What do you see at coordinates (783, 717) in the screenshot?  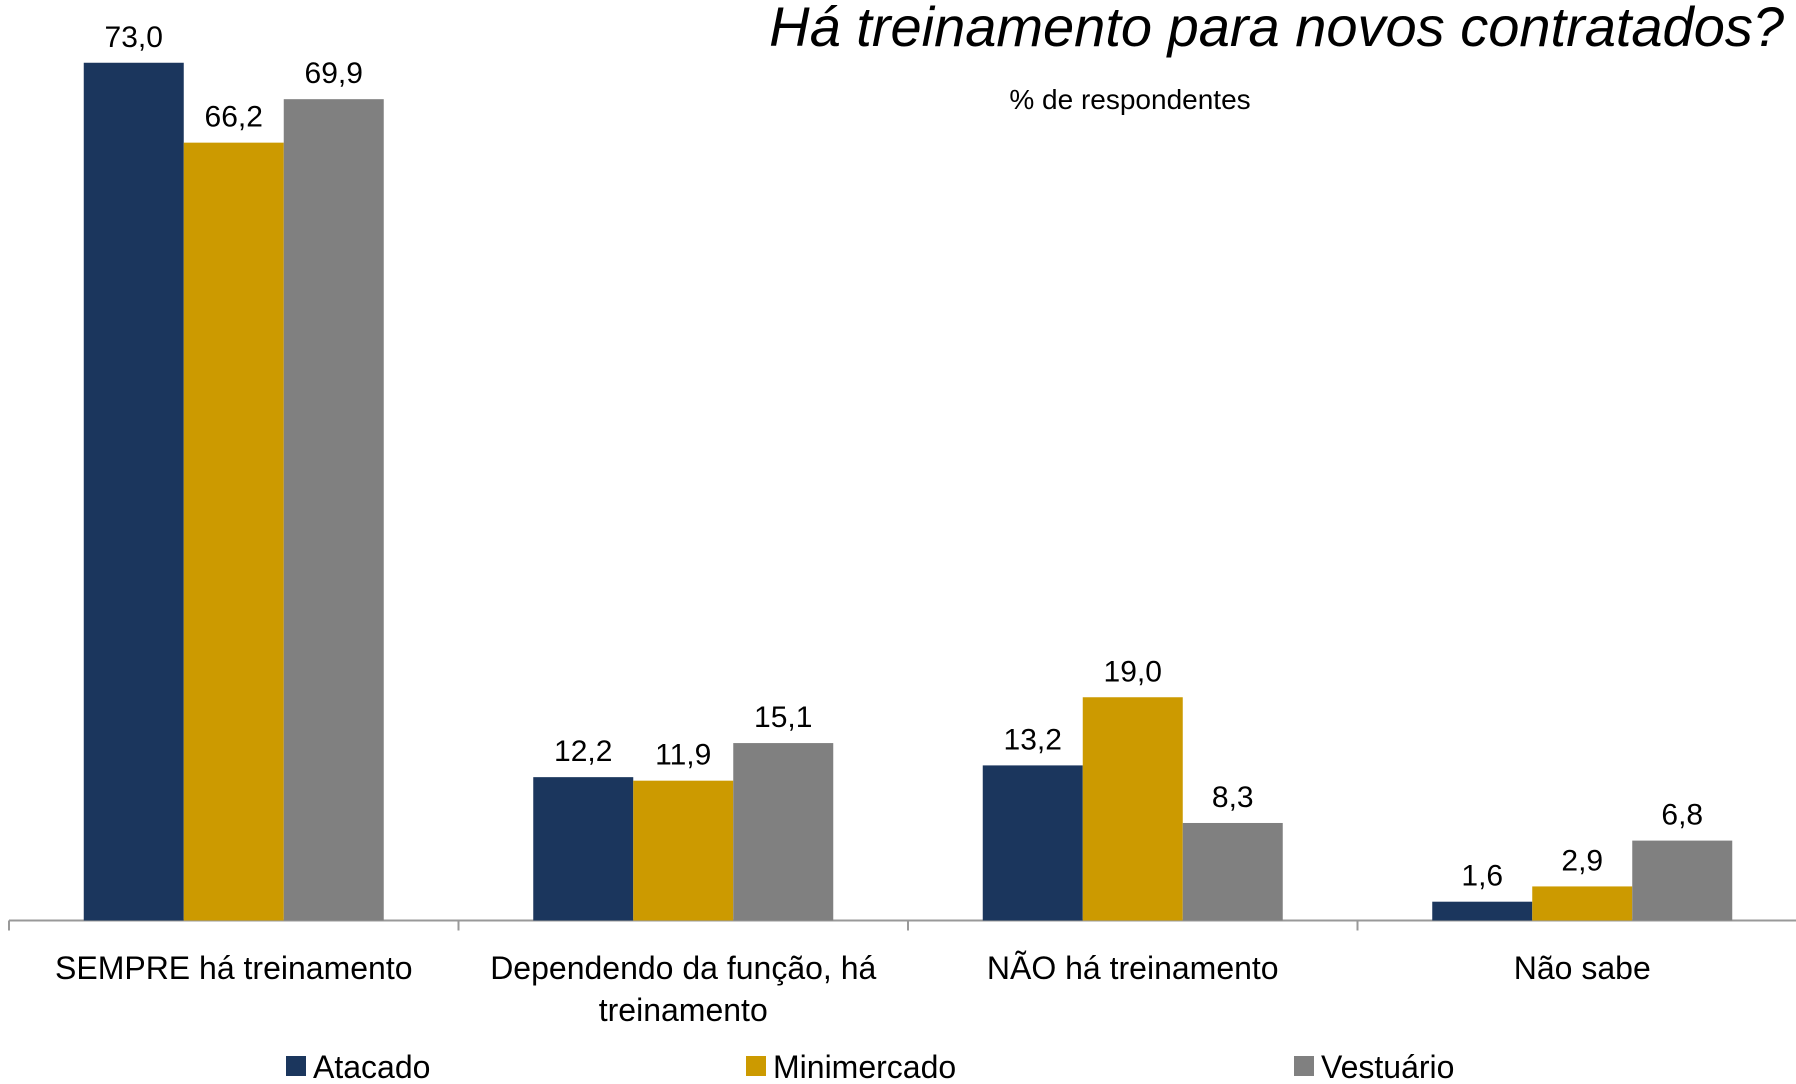 I see `data-label: 15,1` at bounding box center [783, 717].